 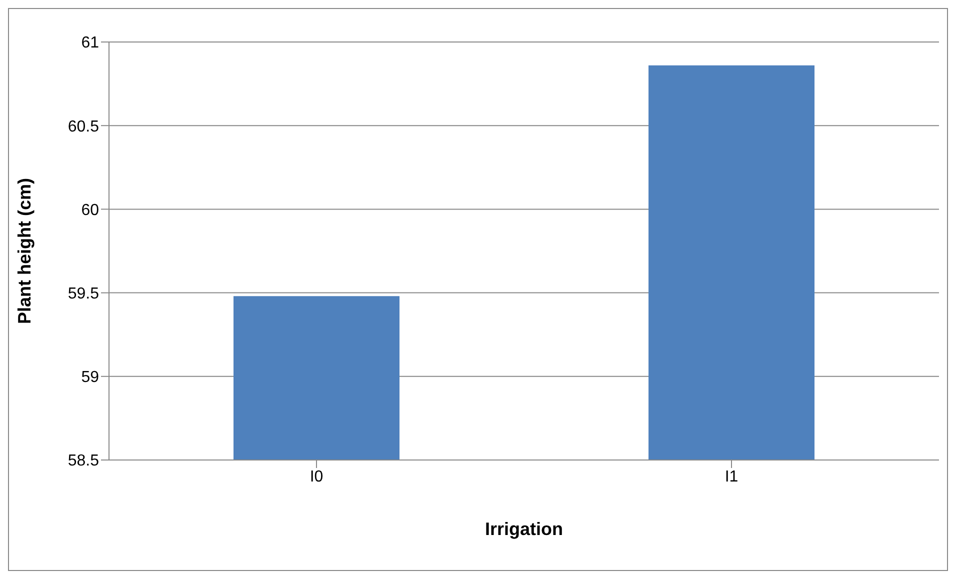 I want to click on y-tick-label: 58.5, so click(x=84, y=461).